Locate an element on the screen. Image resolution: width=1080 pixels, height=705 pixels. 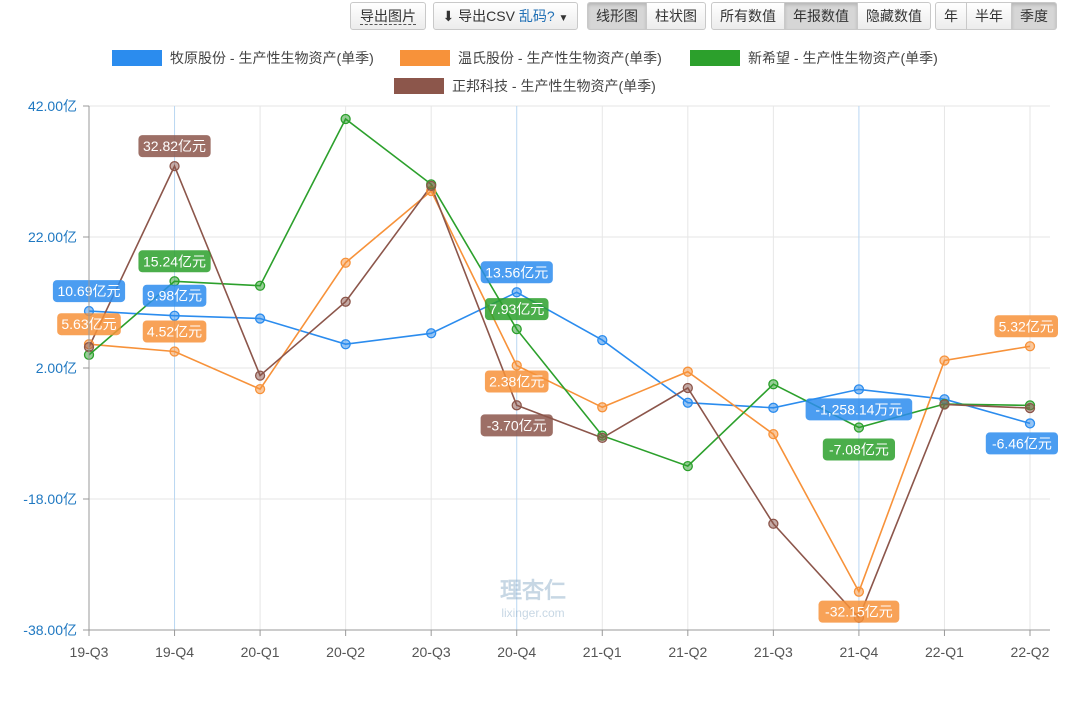
legend-item-muyuan: 牧原股份 - 生产性生物资产(单季) is located at coordinates (243, 58).